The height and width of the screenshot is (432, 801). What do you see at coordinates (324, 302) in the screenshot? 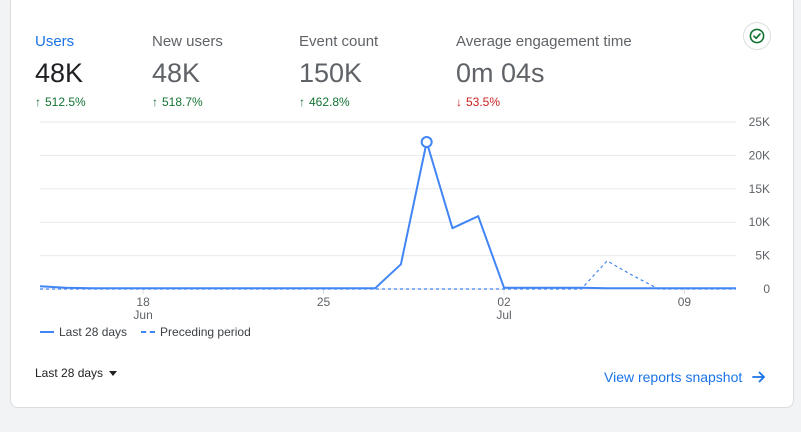
I see `x-tick-label: 25` at bounding box center [324, 302].